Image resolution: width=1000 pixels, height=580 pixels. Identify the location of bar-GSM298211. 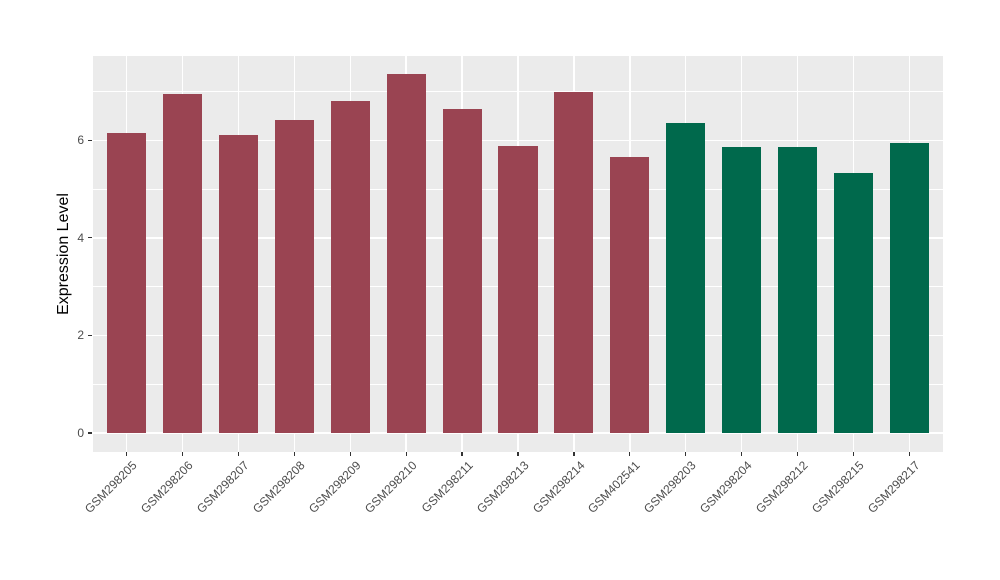
(462, 270).